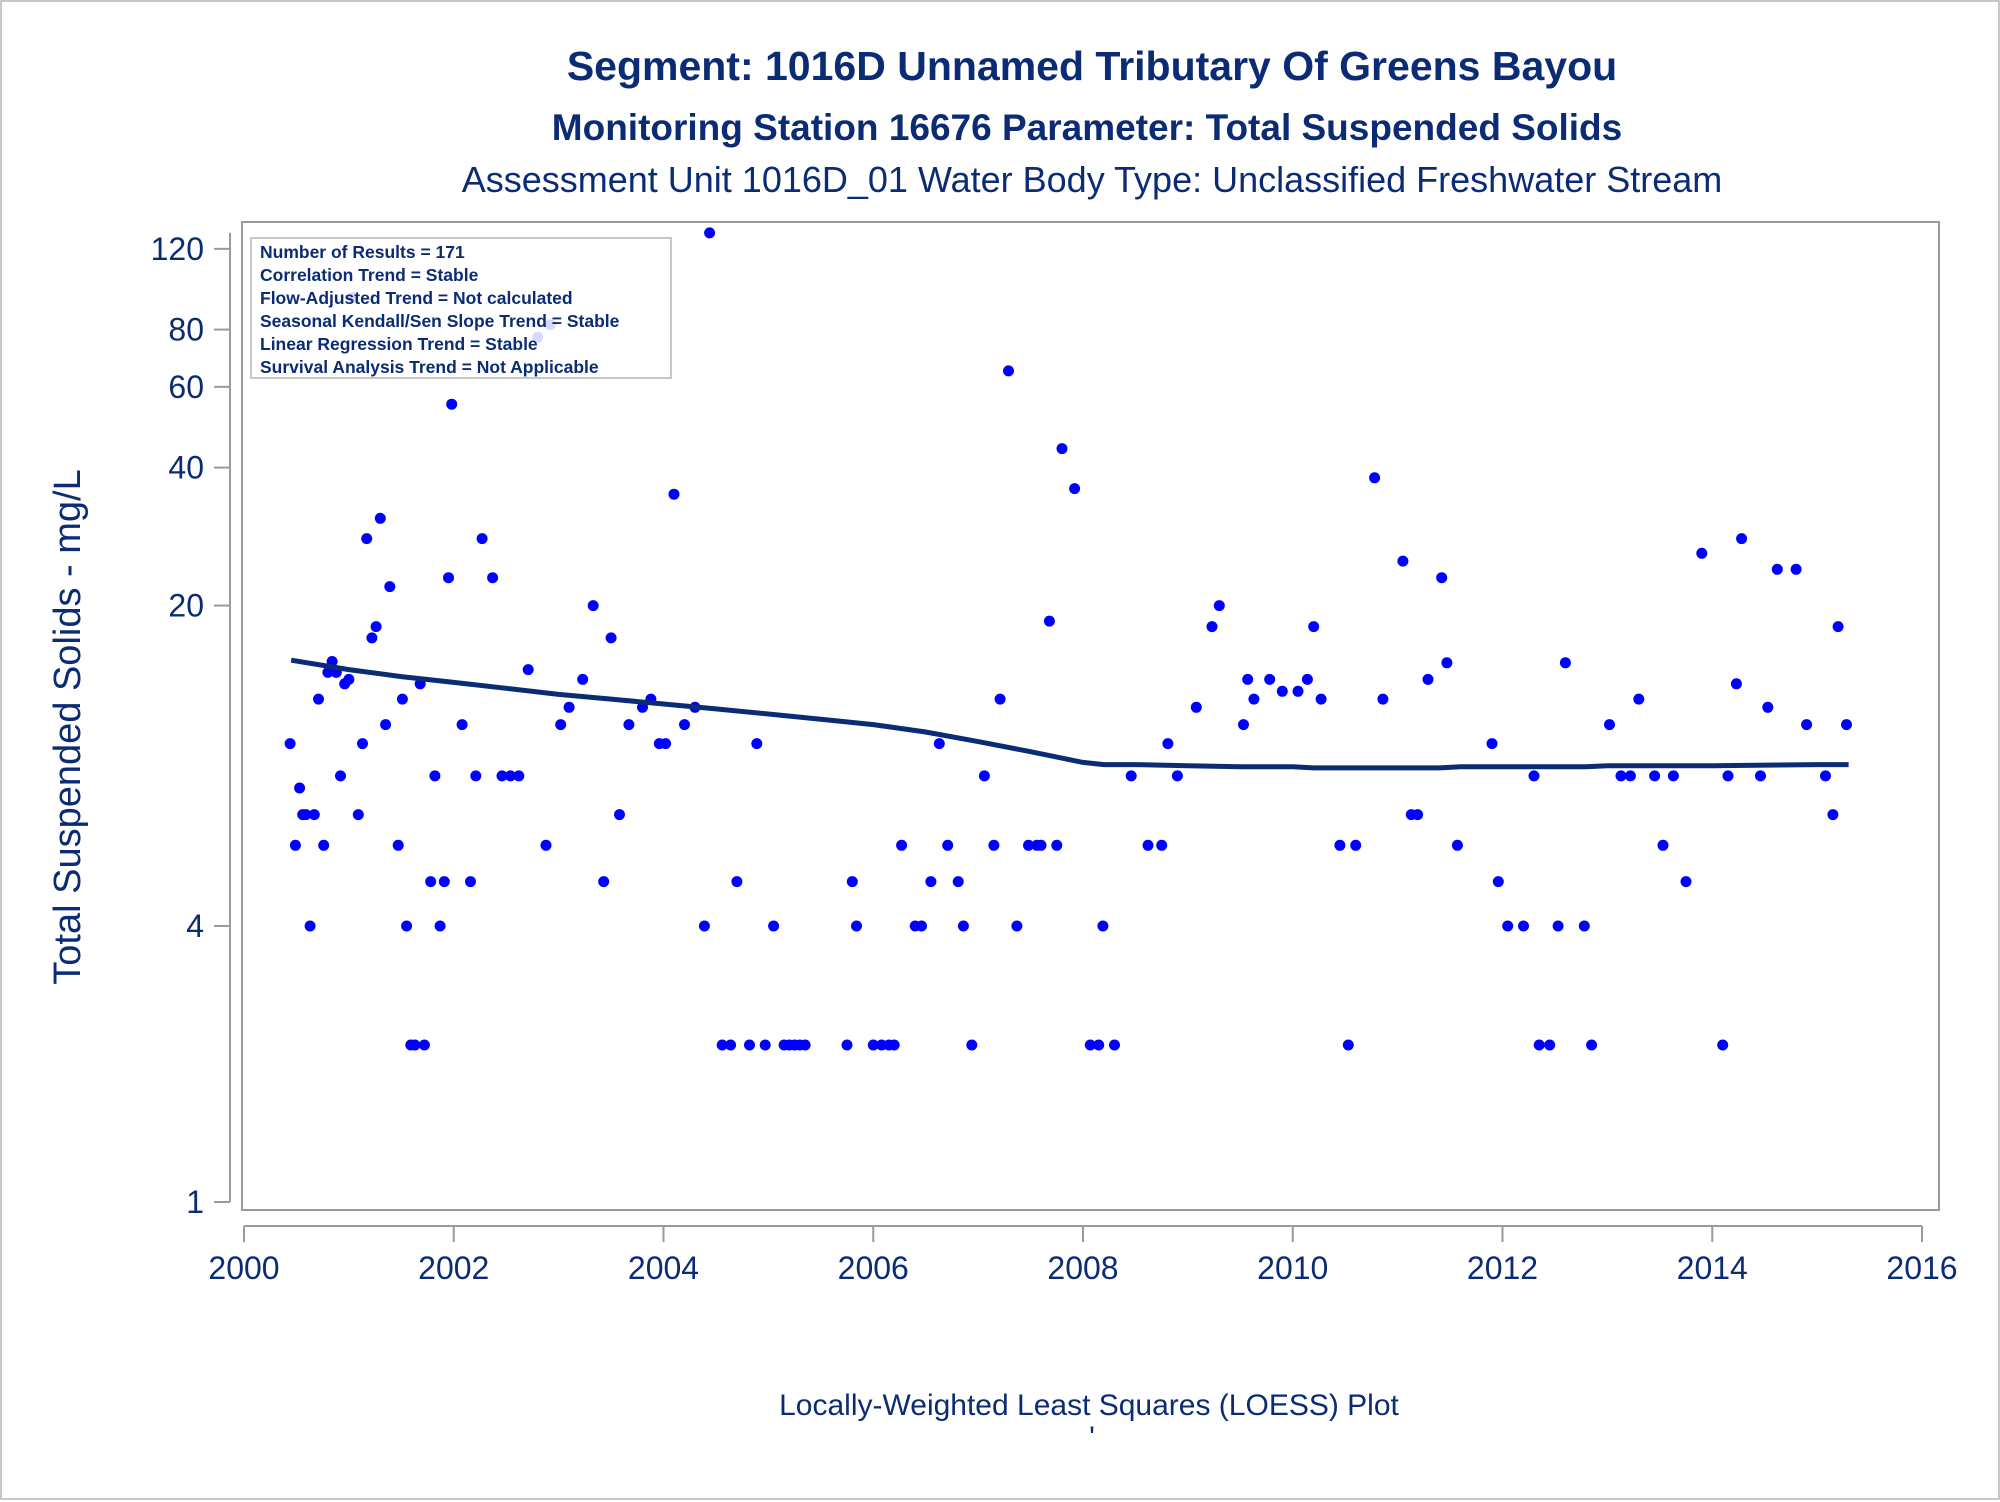 Image resolution: width=2000 pixels, height=1502 pixels. Describe the element at coordinates (1921, 1268) in the screenshot. I see `x-tick-label: 2016` at that location.